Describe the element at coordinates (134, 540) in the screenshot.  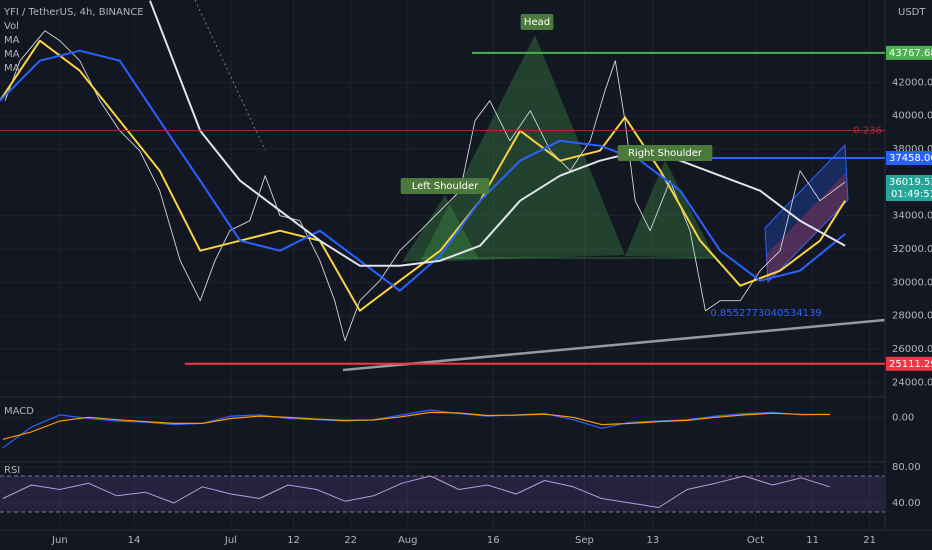
I see `x-tick-label: 14` at that location.